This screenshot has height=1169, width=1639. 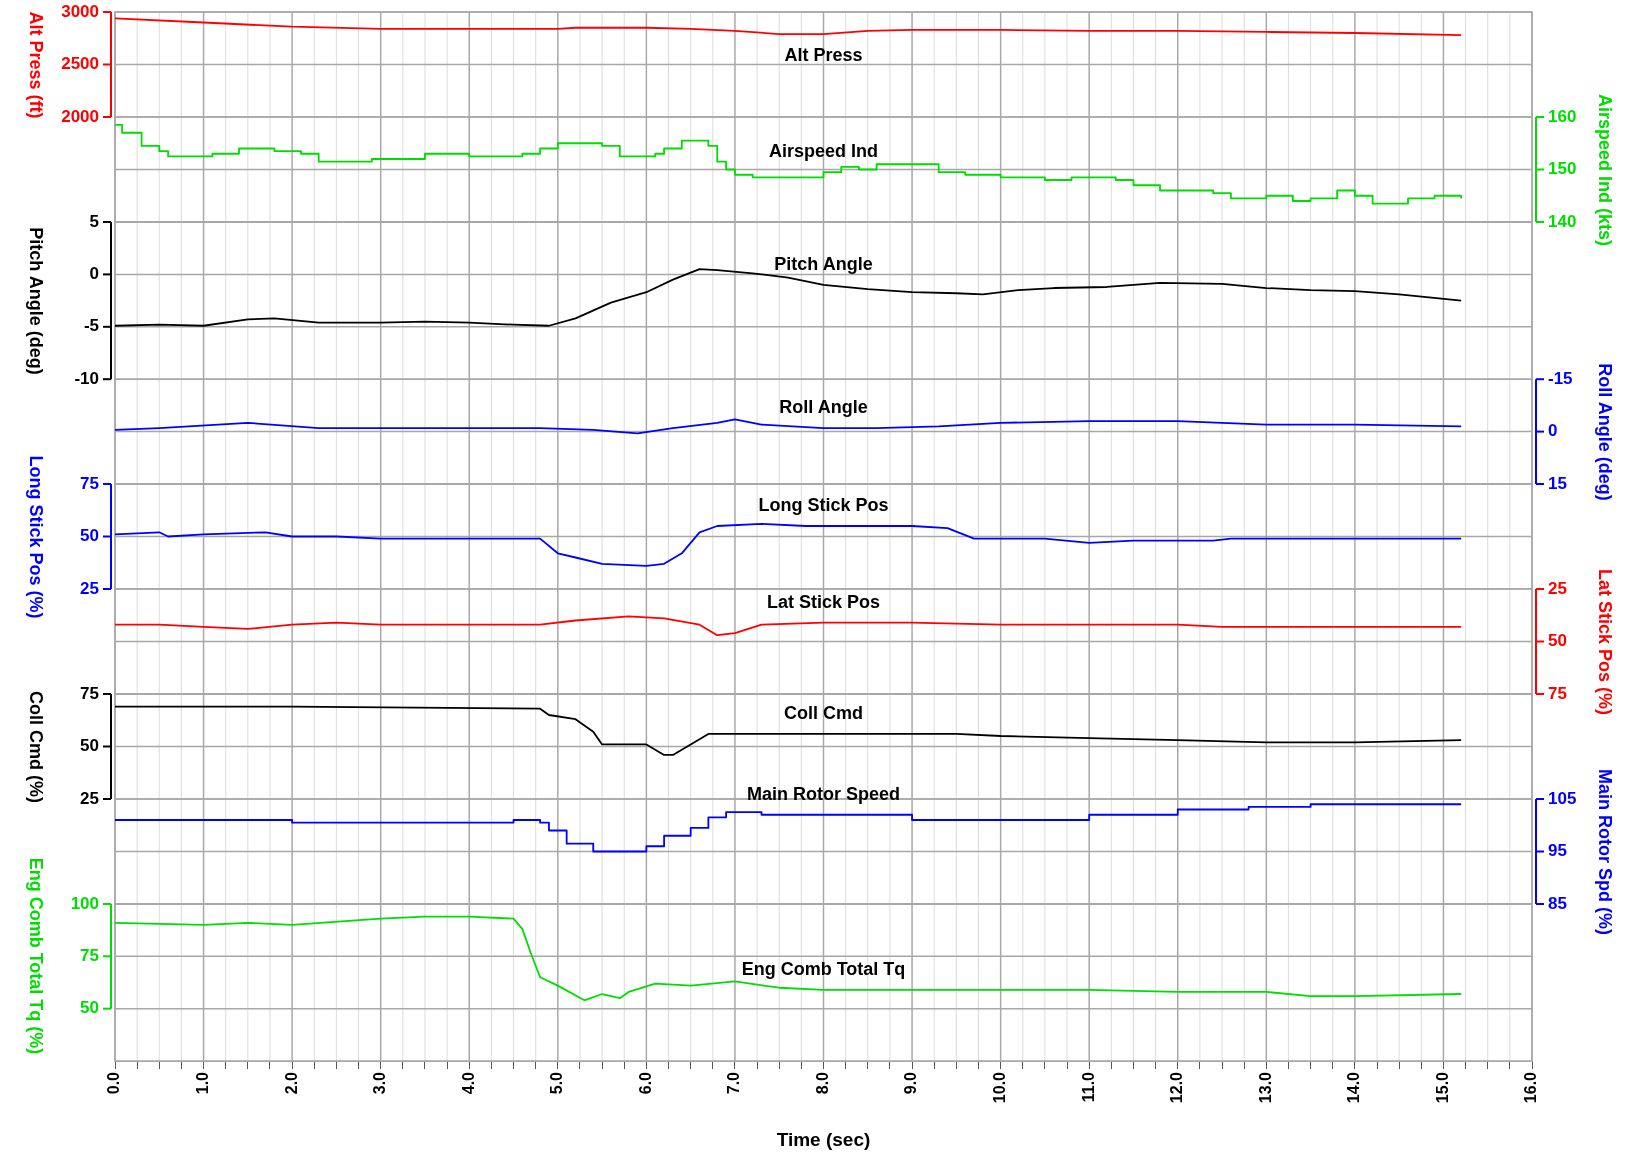 What do you see at coordinates (35, 956) in the screenshot?
I see `y-axis-title: Eng Comb Total Tq (%)` at bounding box center [35, 956].